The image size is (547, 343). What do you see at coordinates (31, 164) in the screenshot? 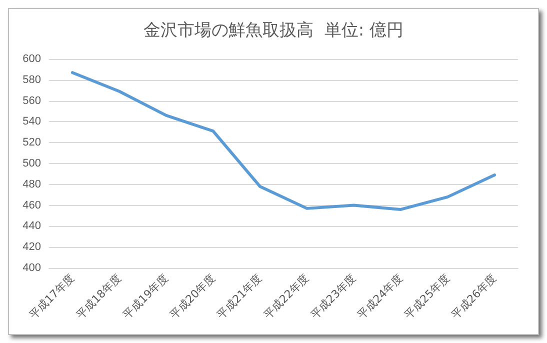
I see `y-tick-label: 500` at bounding box center [31, 164].